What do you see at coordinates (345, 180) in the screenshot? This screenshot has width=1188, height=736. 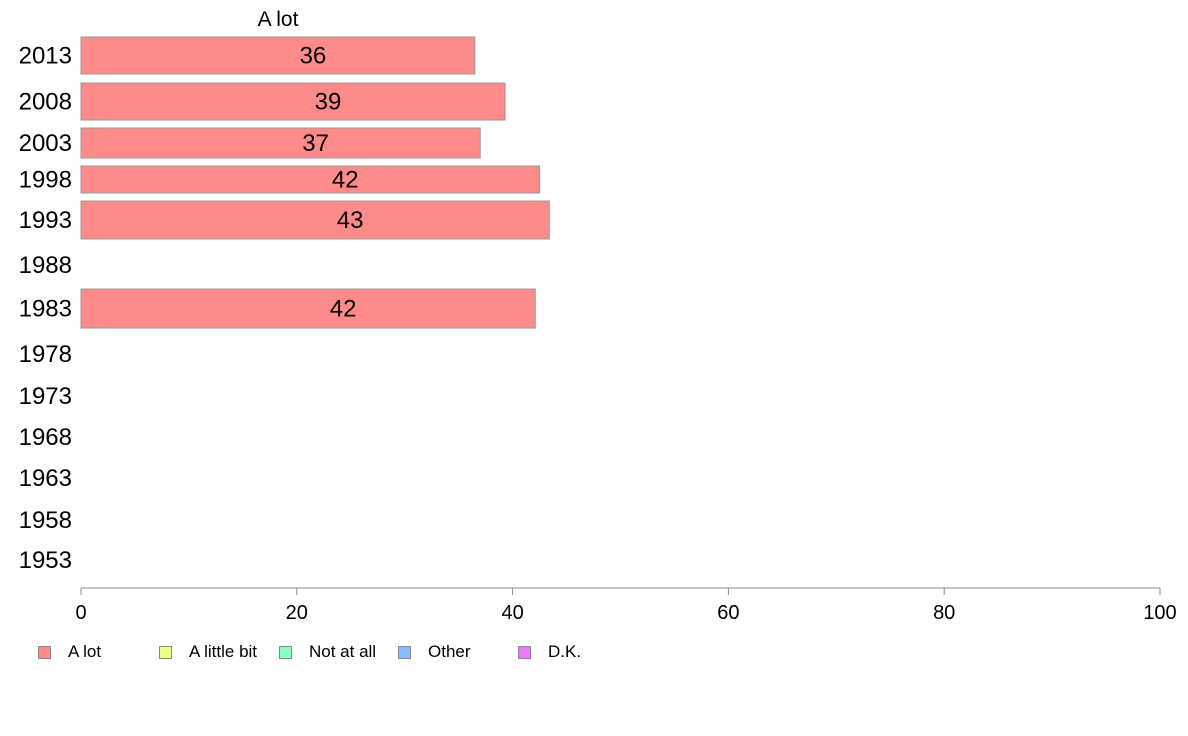 I see `data-label-1998: 42` at bounding box center [345, 180].